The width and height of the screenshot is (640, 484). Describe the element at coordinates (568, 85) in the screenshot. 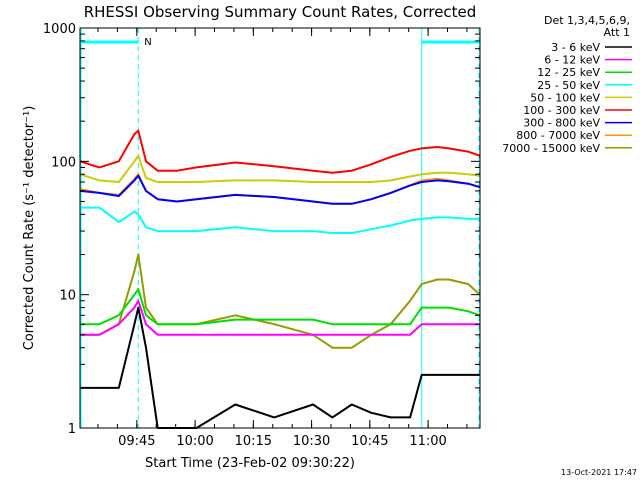

I see `legend-label-3: 25 - 50 keV` at that location.